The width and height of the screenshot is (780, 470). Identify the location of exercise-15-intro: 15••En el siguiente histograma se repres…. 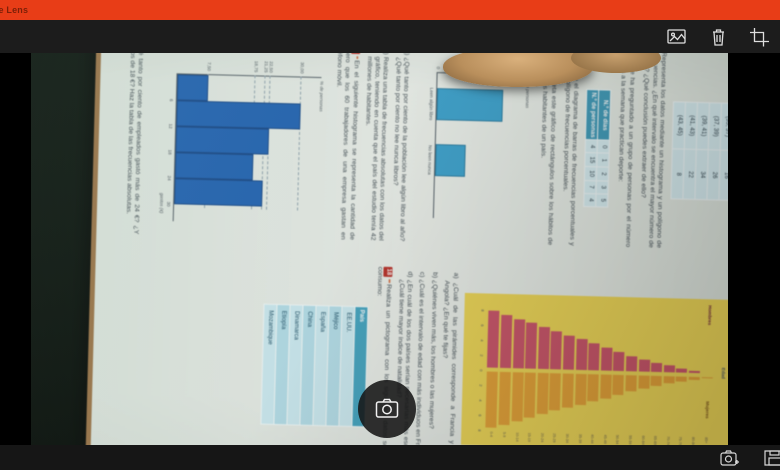
(345, 146).